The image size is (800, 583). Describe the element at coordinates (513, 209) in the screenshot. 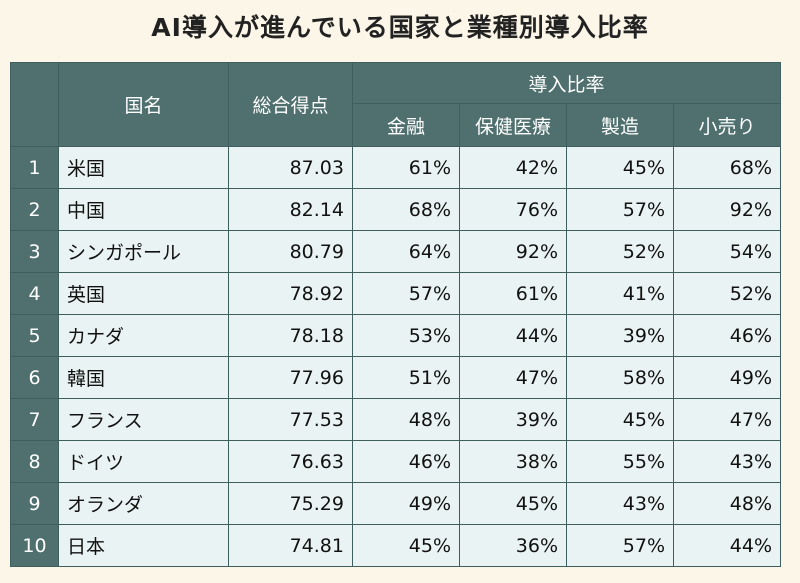

I see `ratio-cell: 76%` at that location.